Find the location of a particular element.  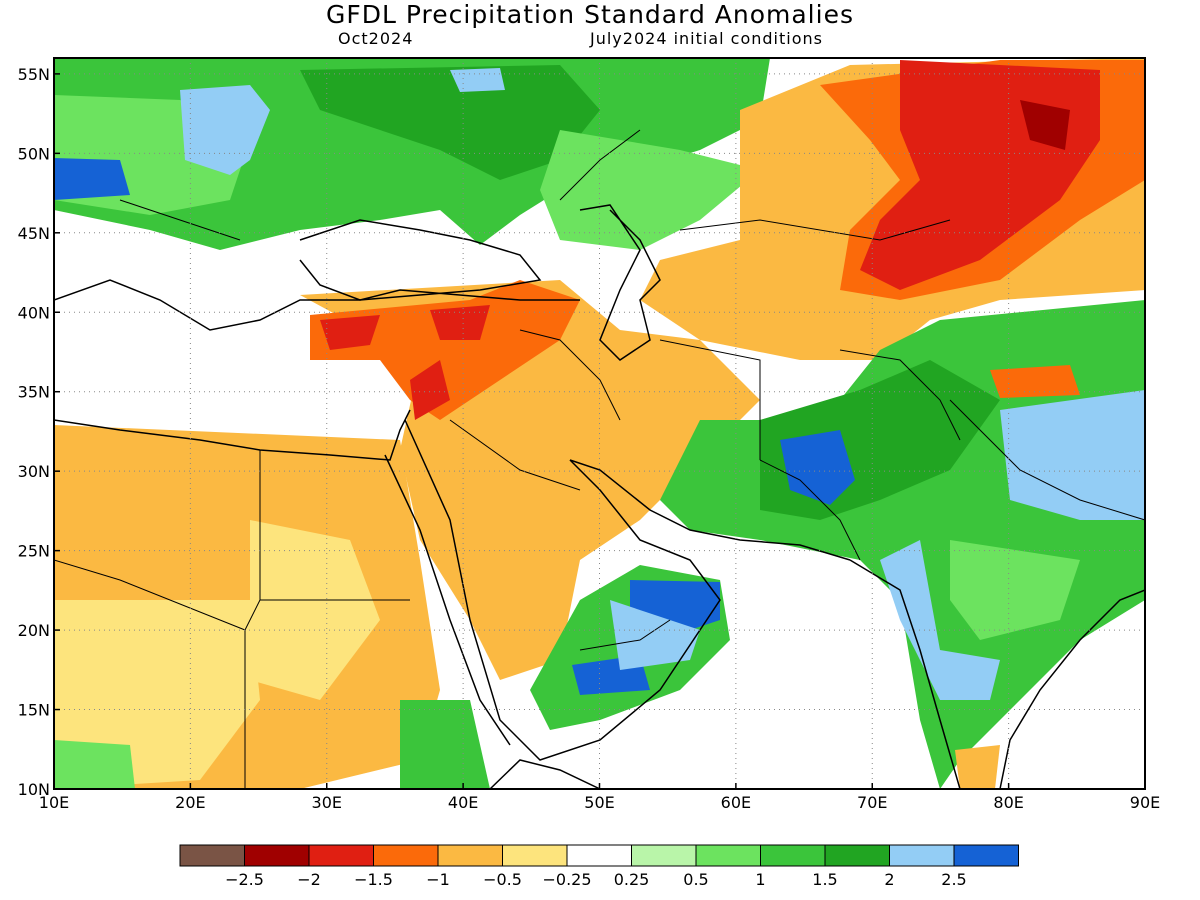

lat-tick-label: 15N is located at coordinates (34, 710).